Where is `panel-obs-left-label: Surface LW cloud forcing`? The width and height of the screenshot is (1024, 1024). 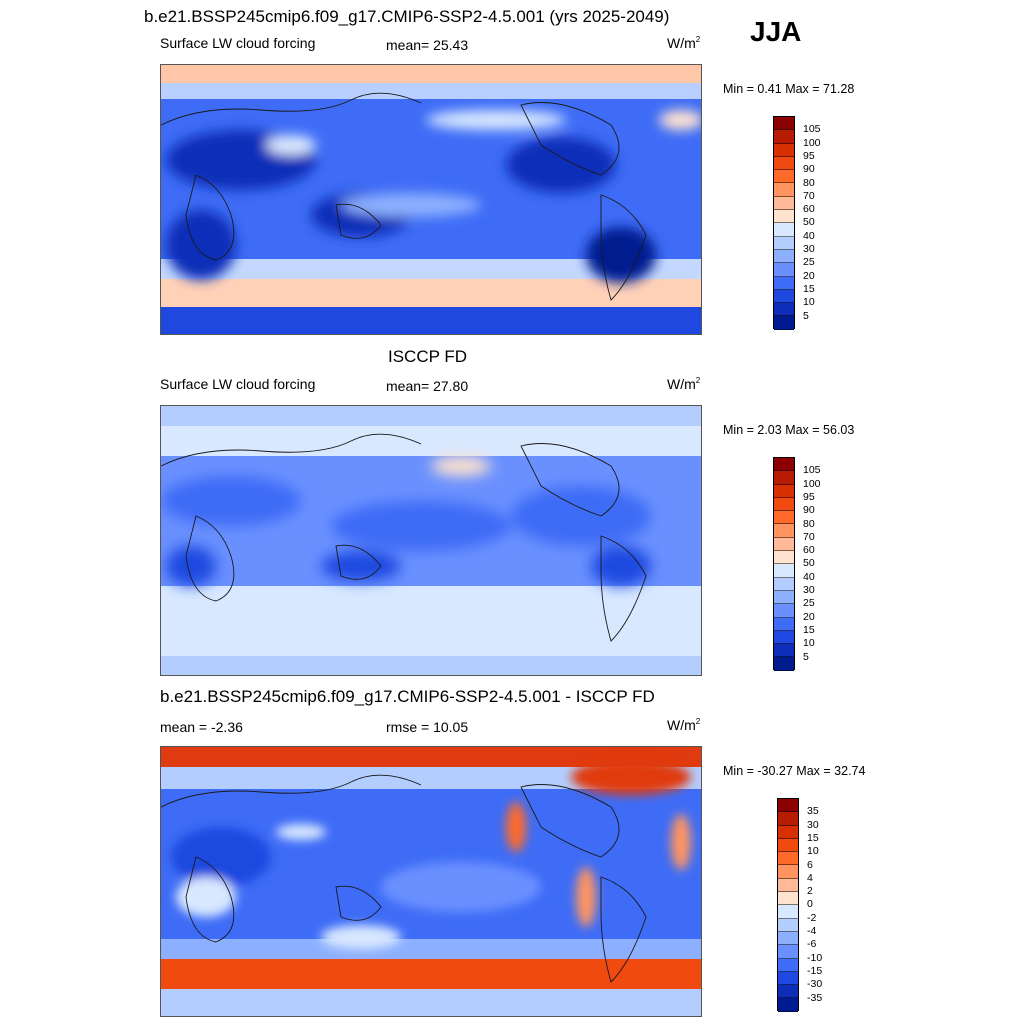
panel-obs-left-label: Surface LW cloud forcing is located at coordinates (238, 384).